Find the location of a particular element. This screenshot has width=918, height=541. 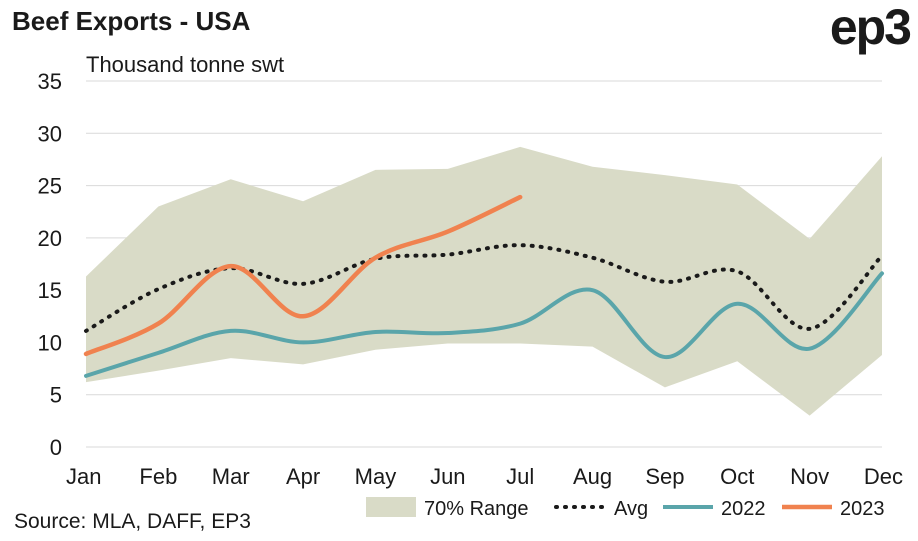

legend: 70% Range Avg 2022 2023 is located at coordinates (625, 508).